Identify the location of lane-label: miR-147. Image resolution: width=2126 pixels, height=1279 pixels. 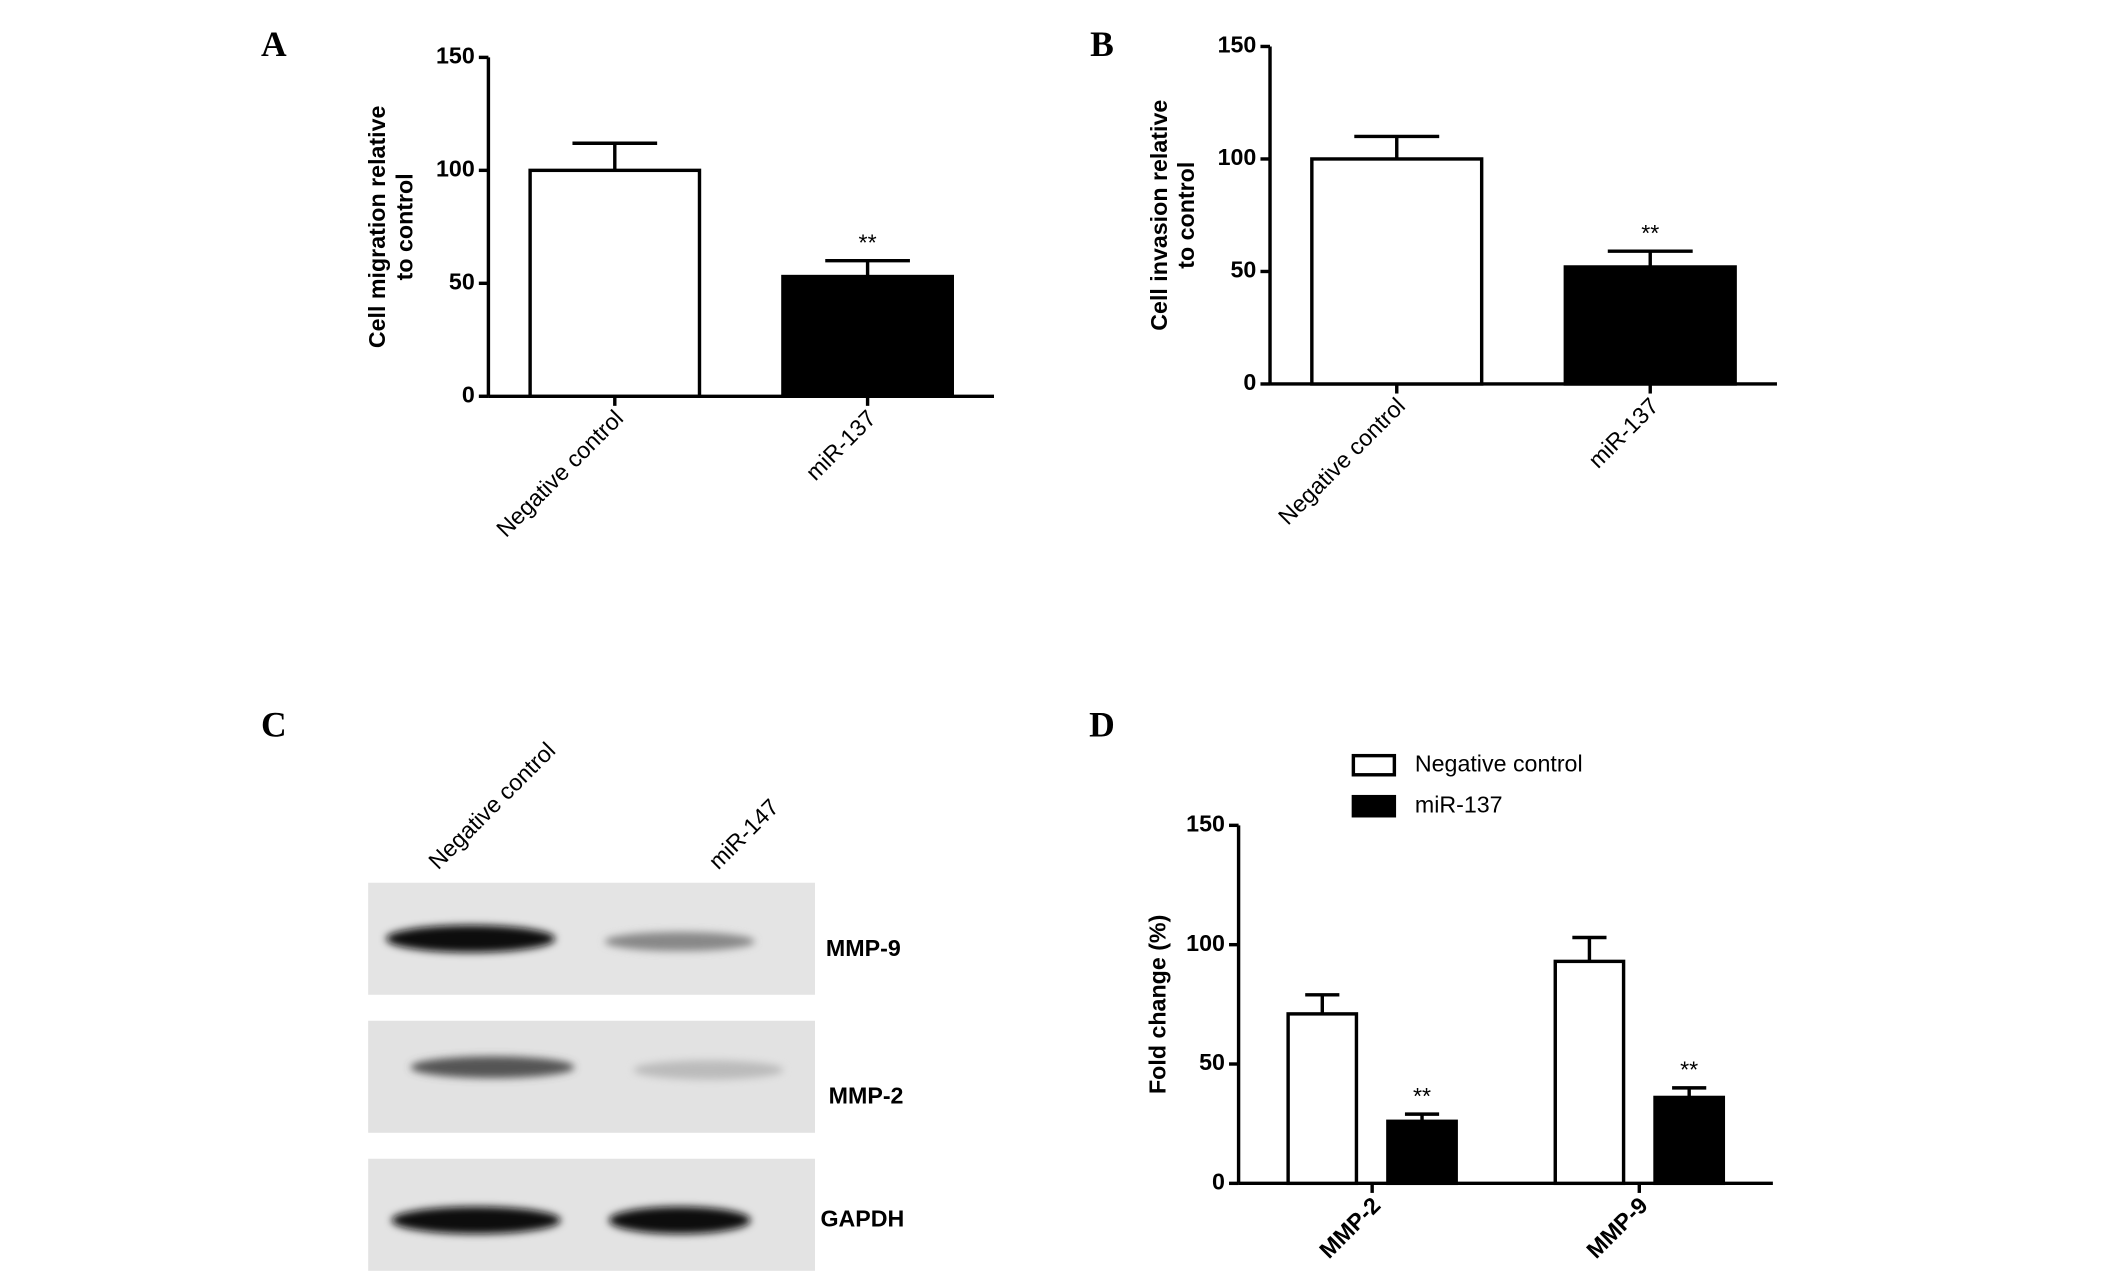
(743, 834).